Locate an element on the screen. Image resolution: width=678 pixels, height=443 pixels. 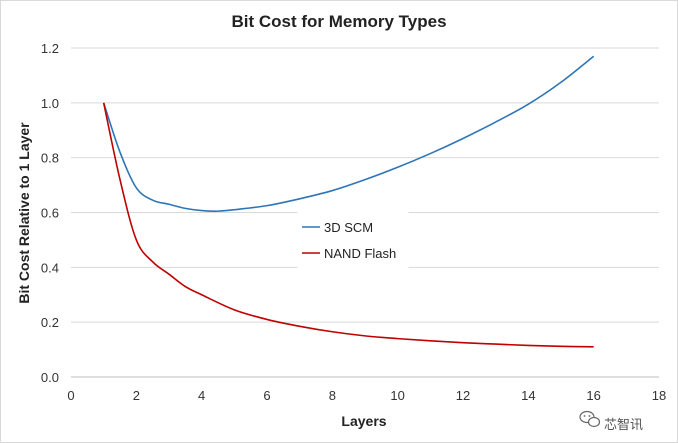
x-tick-label: 10 is located at coordinates (397, 395).